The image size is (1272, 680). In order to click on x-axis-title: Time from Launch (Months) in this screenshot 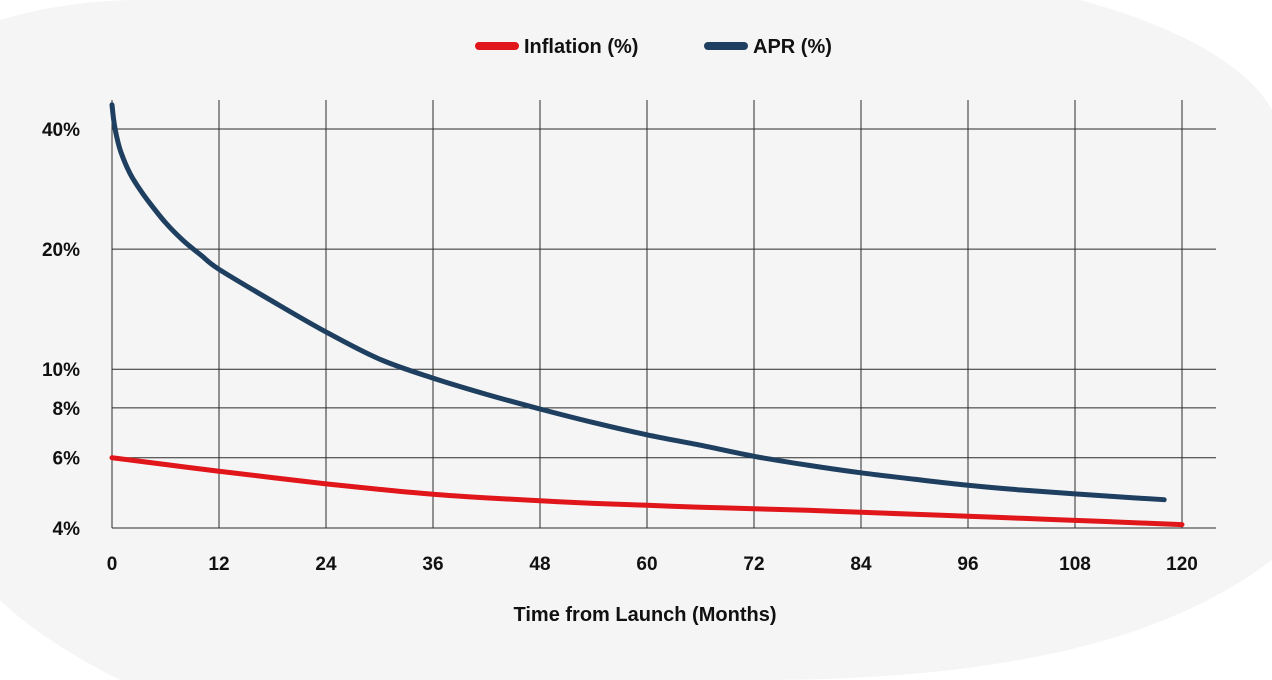, I will do `click(645, 615)`.